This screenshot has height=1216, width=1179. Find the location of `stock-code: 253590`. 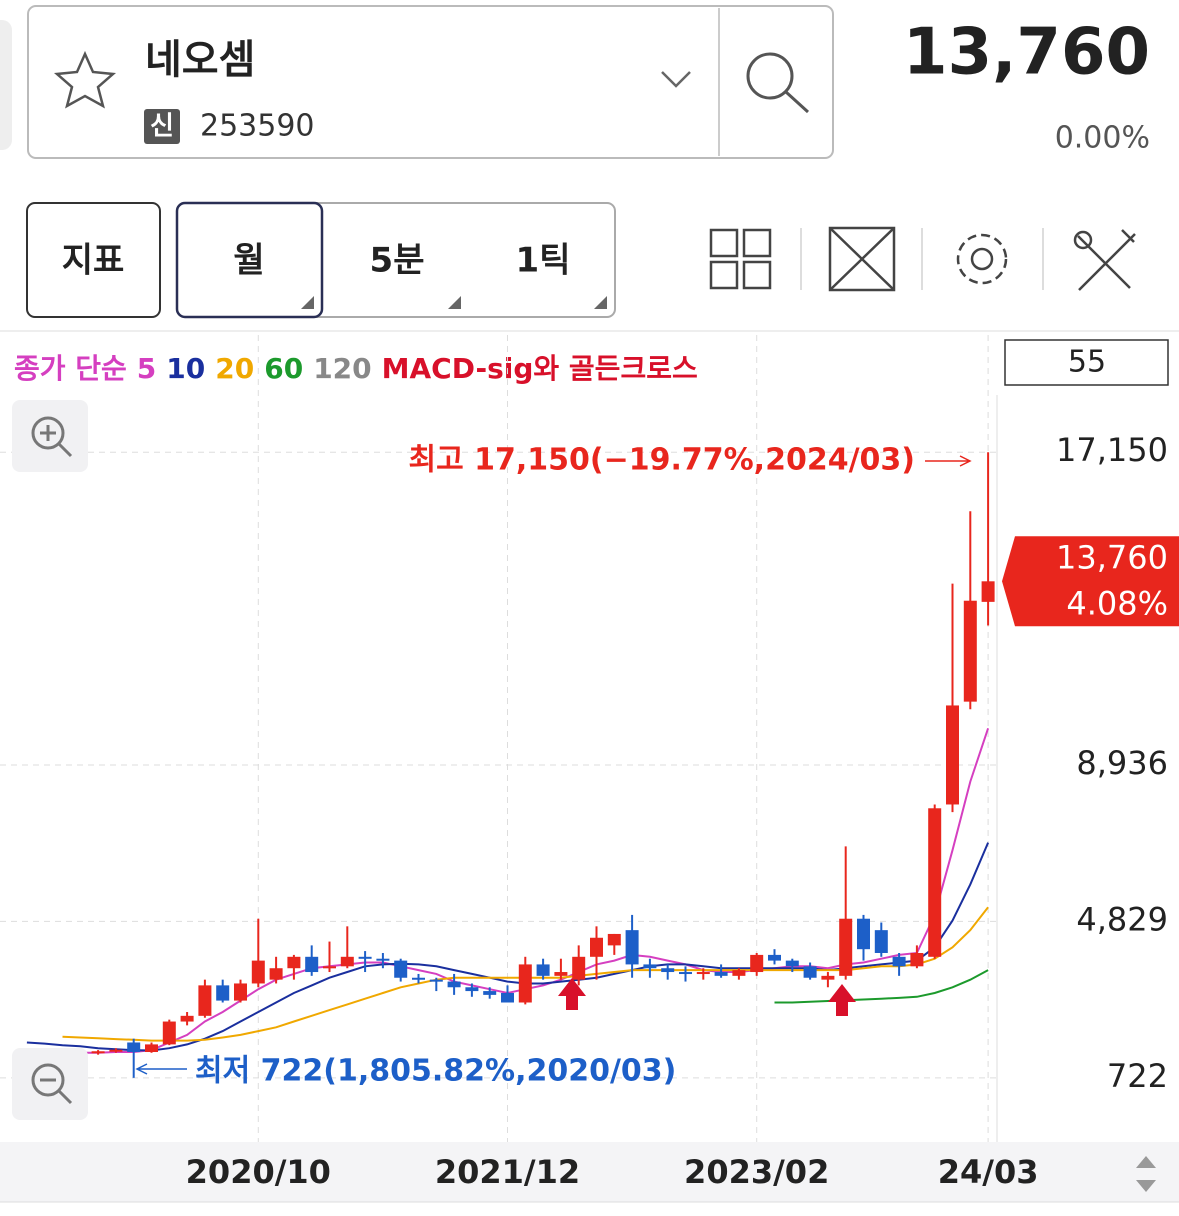

stock-code: 253590 is located at coordinates (257, 126).